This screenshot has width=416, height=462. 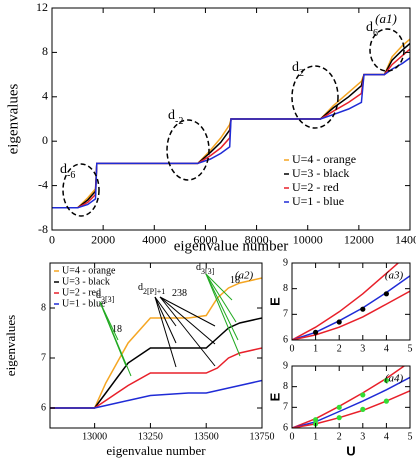 I want to click on annotation: 238, so click(x=179, y=293).